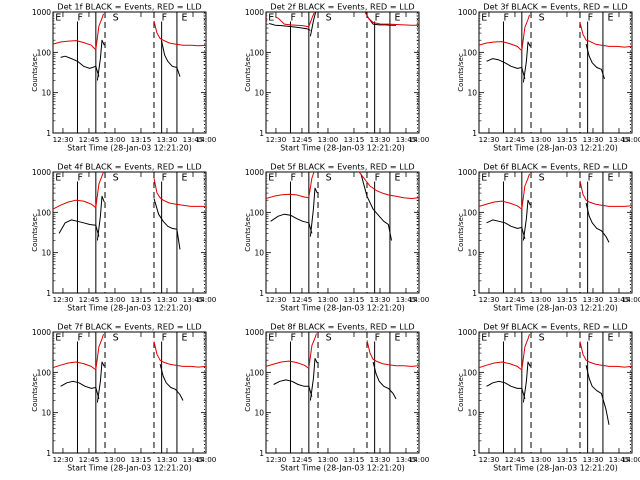 The height and width of the screenshot is (480, 640). I want to click on chart-title: Det 4f BLACK = Events, RED = LLD, so click(129, 167).